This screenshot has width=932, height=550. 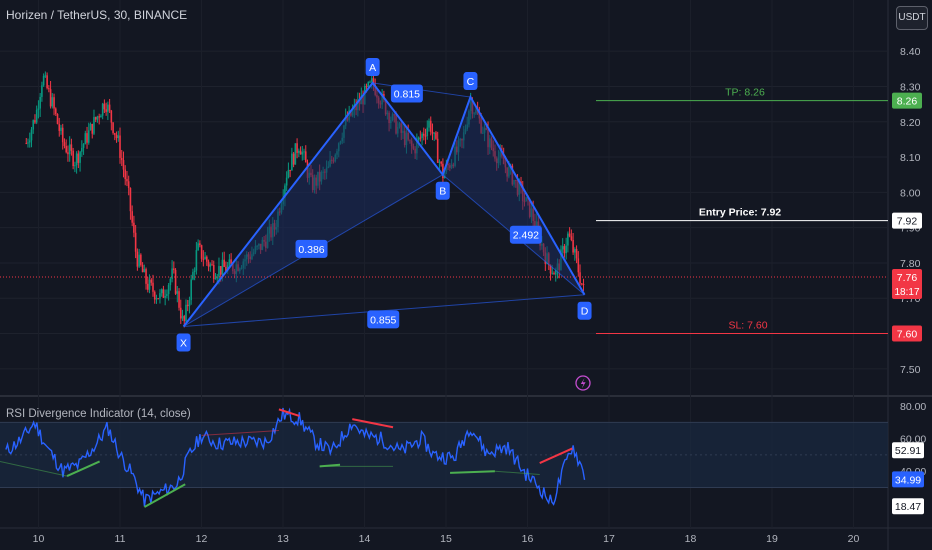 I want to click on tp-price-badge, so click(x=907, y=100).